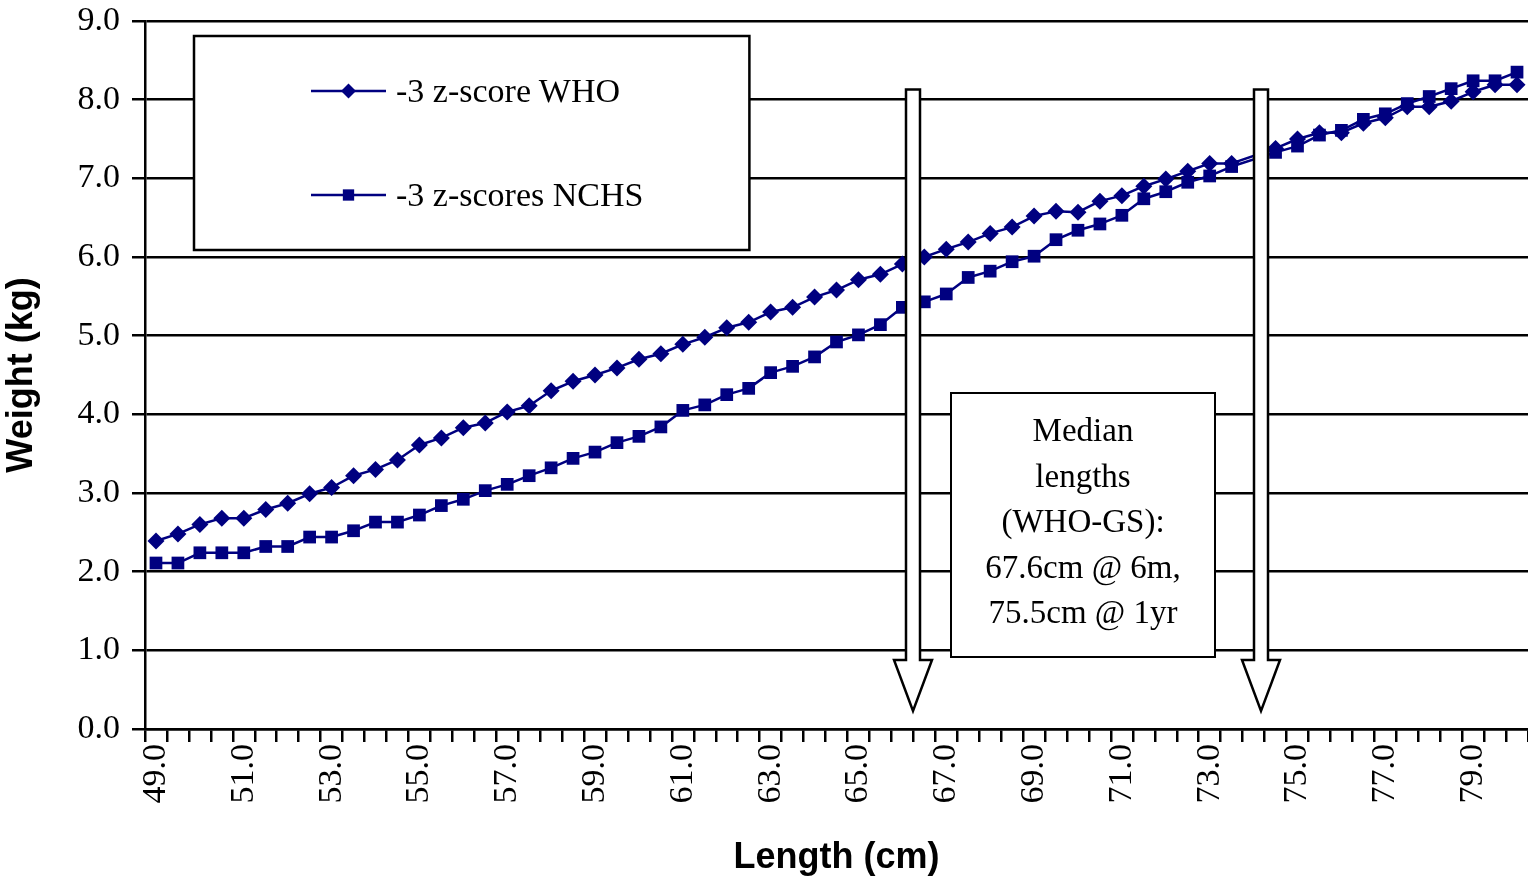 This screenshot has height=882, width=1528. What do you see at coordinates (98, 18) in the screenshot?
I see `y-tick-label: 9.0` at bounding box center [98, 18].